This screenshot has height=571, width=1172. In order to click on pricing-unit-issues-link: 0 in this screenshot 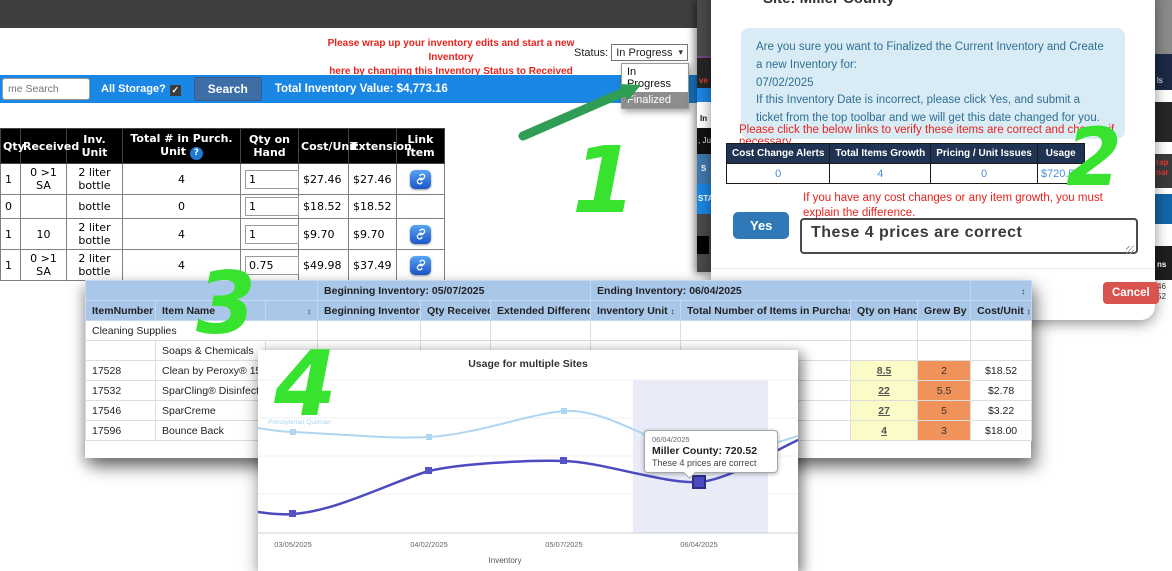, I will do `click(984, 173)`.